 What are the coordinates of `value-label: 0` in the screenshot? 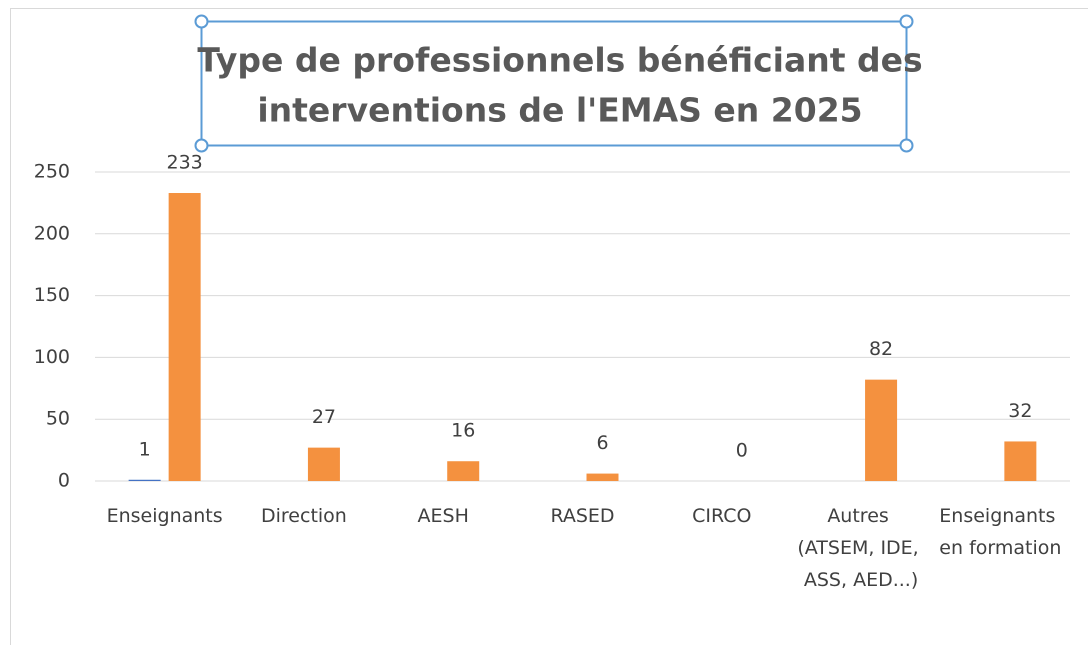 It's located at (742, 451).